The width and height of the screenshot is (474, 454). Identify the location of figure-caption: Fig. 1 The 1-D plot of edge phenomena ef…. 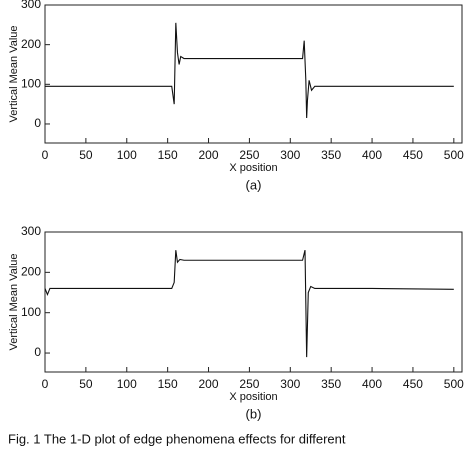
(177, 438).